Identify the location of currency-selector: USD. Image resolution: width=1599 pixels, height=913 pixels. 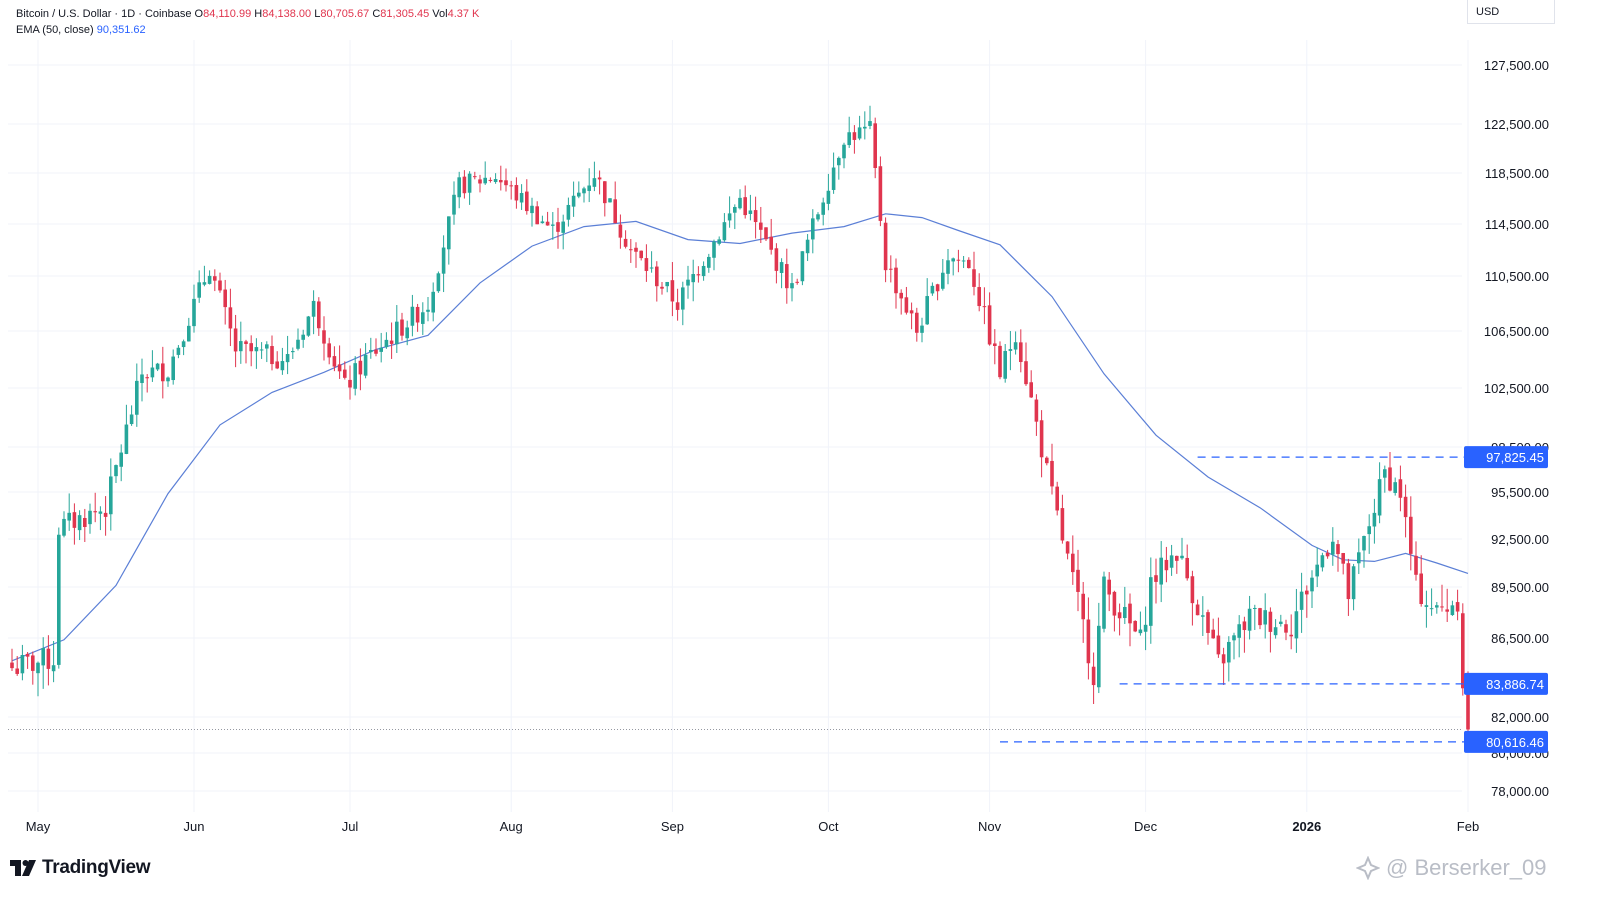
(1511, 12).